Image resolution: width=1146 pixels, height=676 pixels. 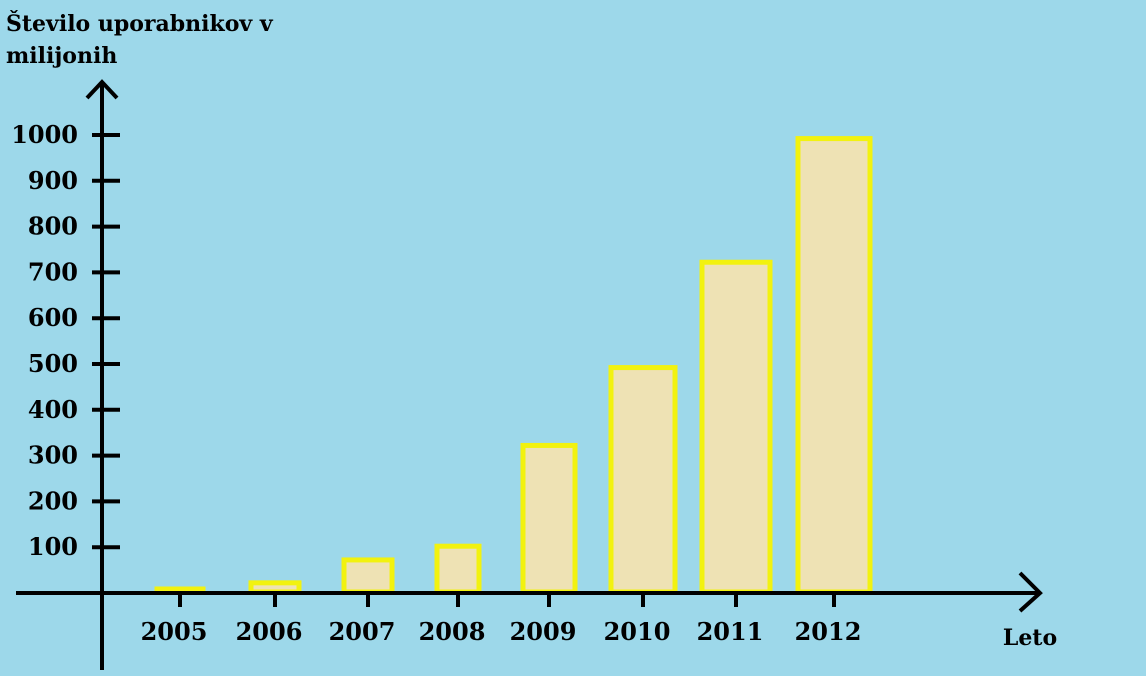 I want to click on y-tick-label-300: 300, so click(x=53, y=455).